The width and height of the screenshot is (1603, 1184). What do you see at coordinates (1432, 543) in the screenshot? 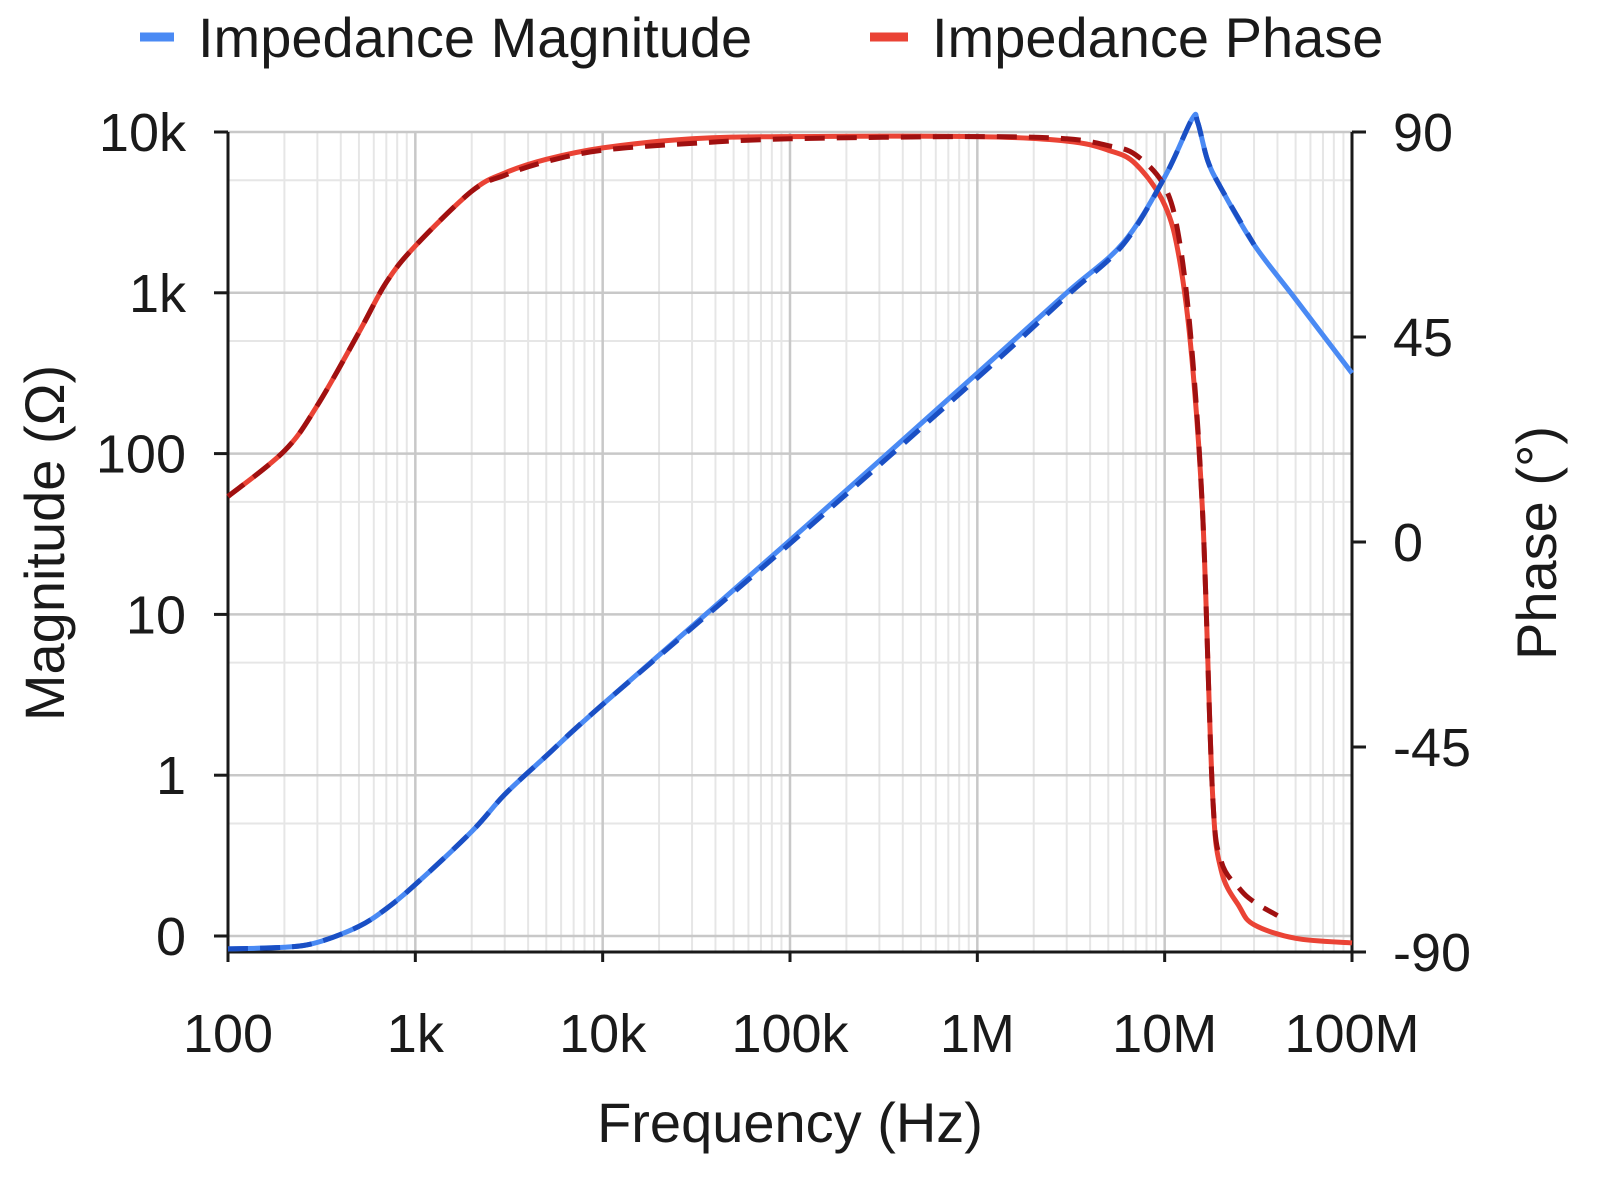
I see `y-right-tick-labels: 90 45 0 -45 -90` at bounding box center [1432, 543].